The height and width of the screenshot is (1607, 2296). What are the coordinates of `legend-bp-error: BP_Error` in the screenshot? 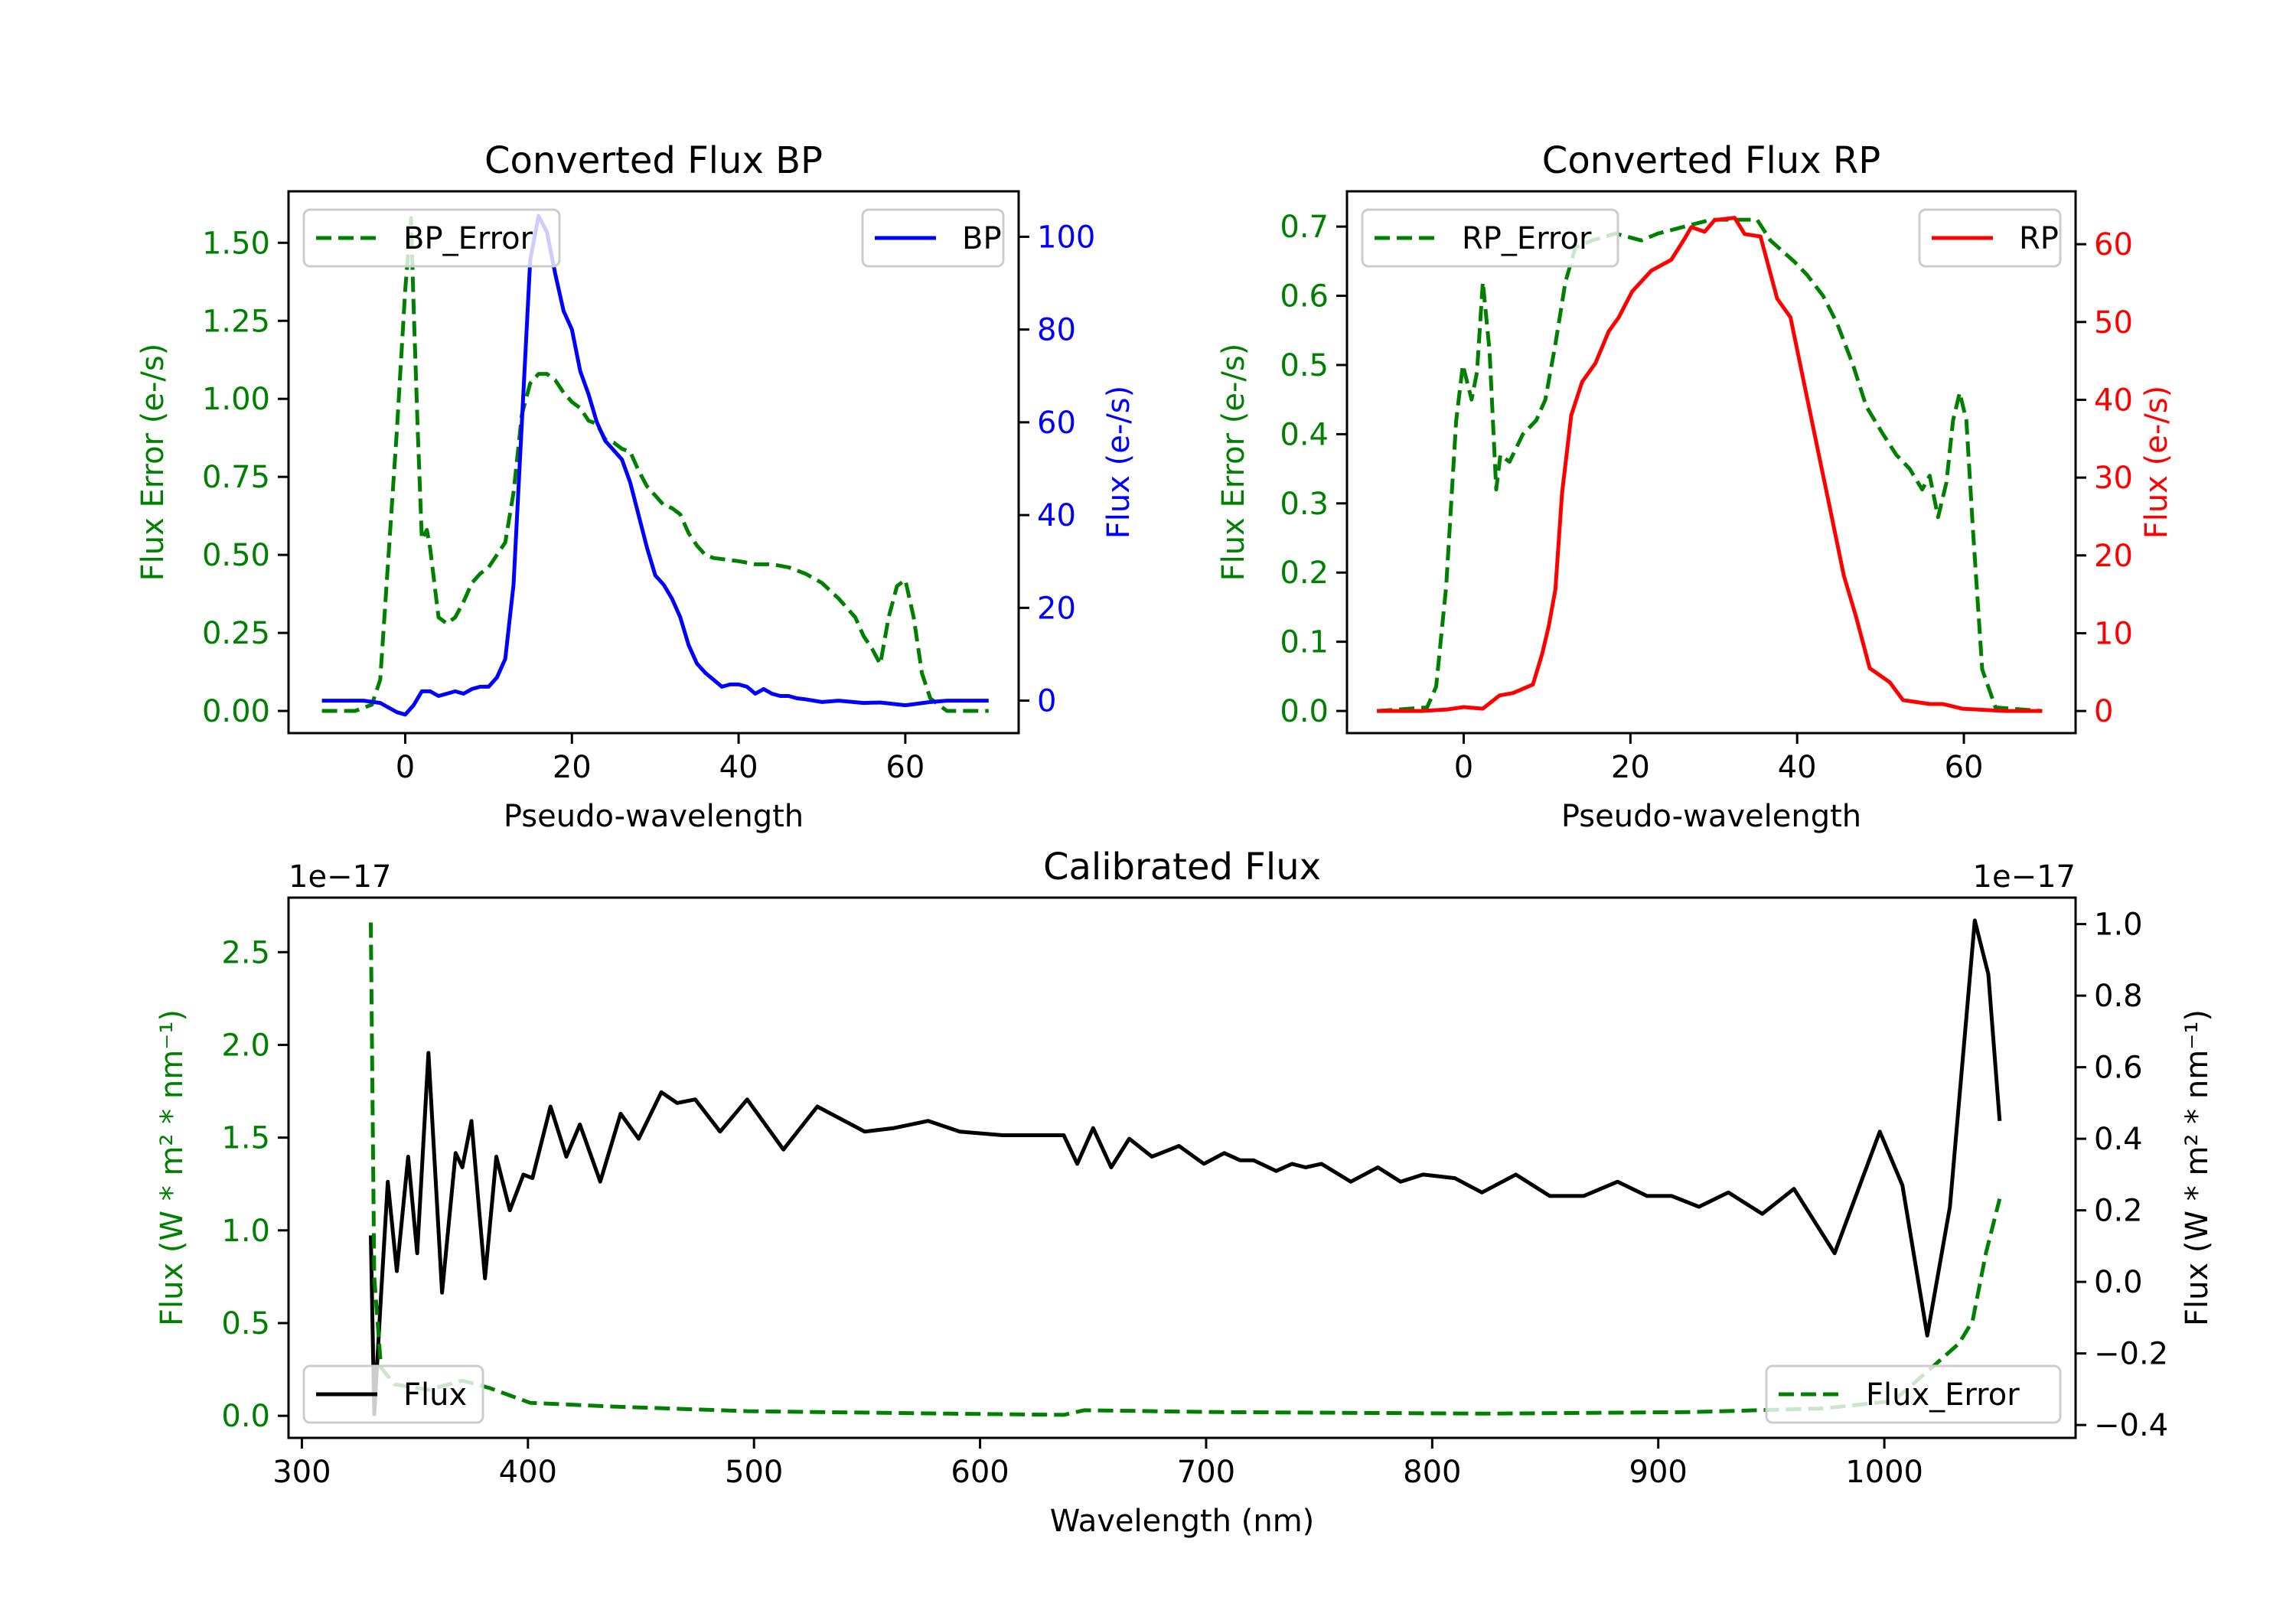 It's located at (431, 238).